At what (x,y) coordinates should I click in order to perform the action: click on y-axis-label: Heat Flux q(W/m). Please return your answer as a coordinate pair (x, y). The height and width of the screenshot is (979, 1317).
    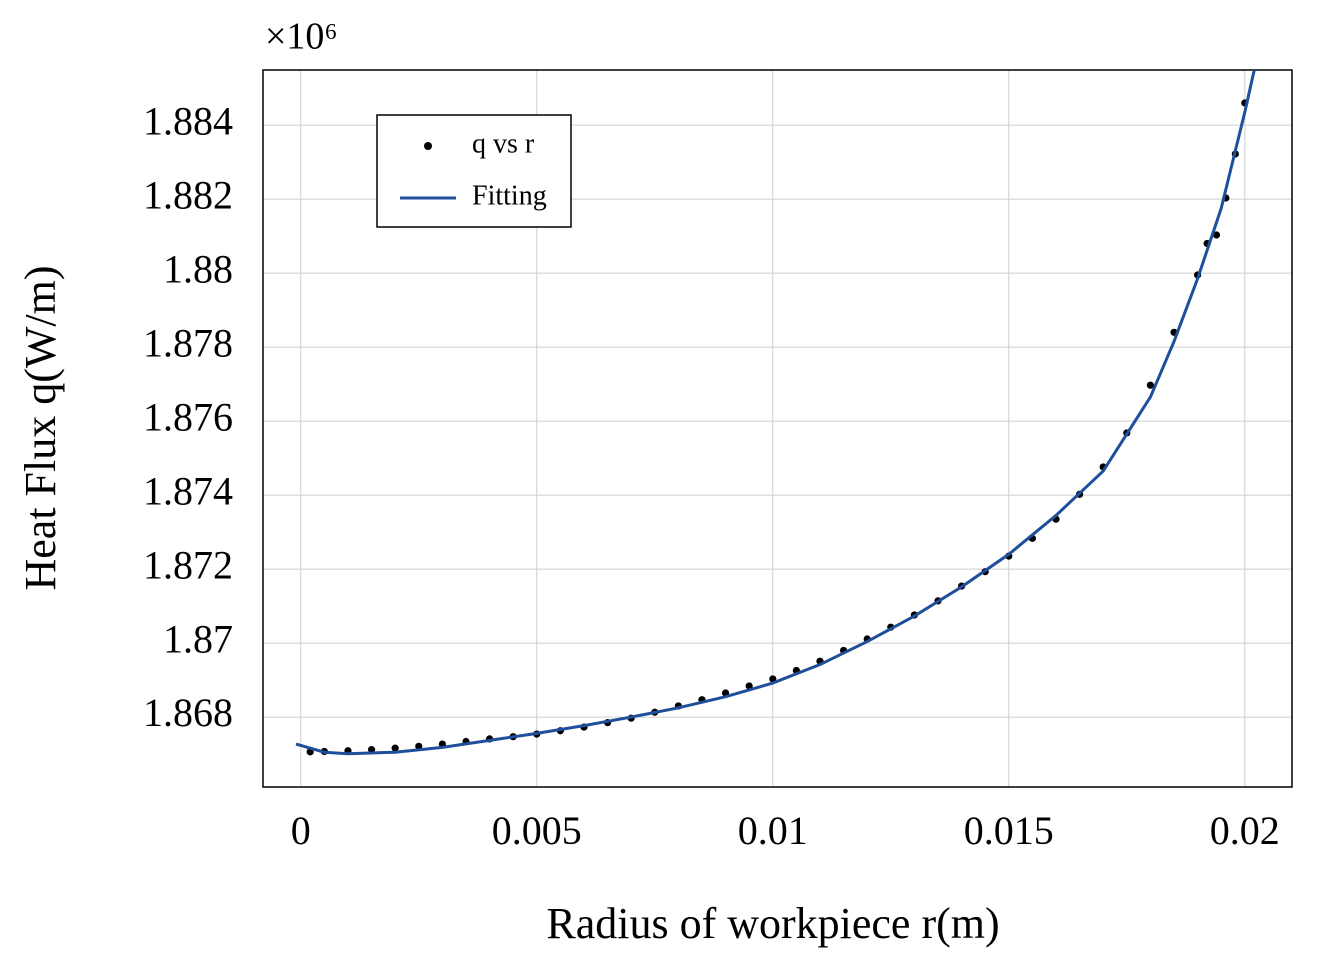
    Looking at the image, I should click on (40, 427).